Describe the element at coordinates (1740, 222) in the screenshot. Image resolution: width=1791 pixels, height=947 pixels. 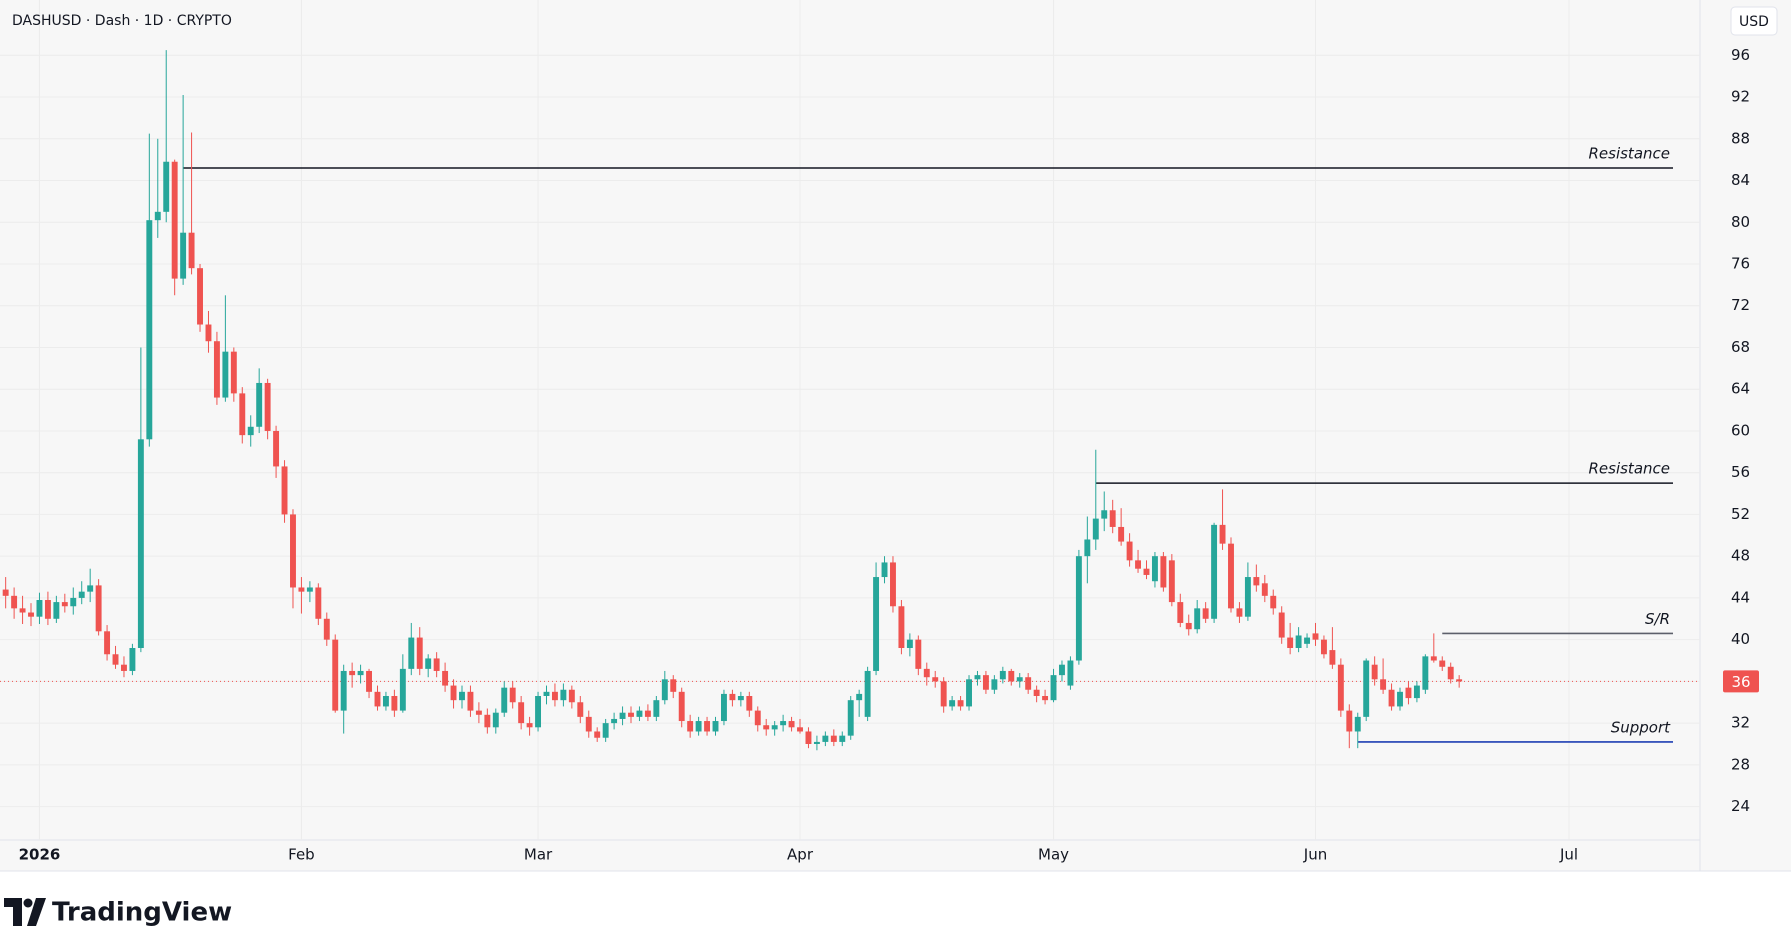
I see `y-tick-label: 80` at that location.